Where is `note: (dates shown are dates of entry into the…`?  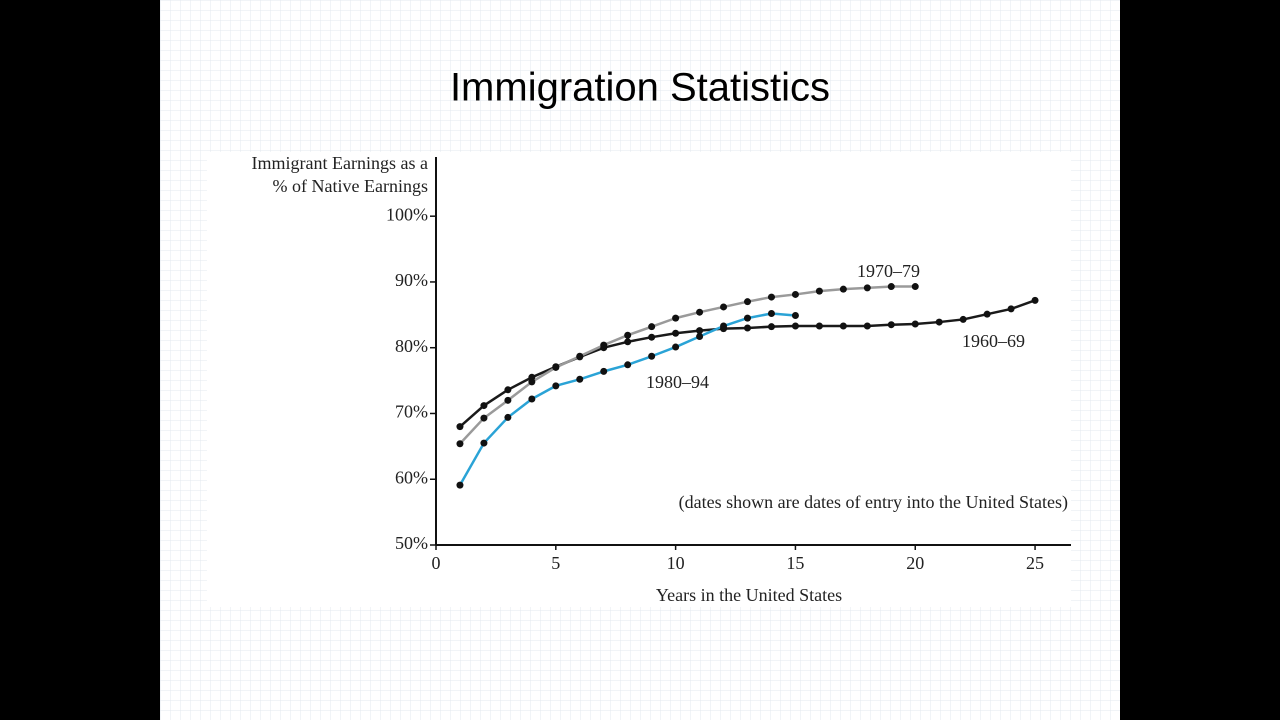 note: (dates shown are dates of entry into the… is located at coordinates (873, 502).